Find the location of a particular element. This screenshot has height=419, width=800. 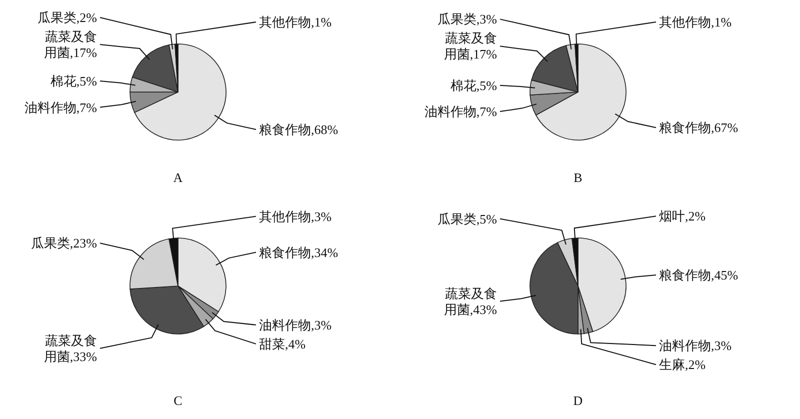

slice-label: 其他作物,3% is located at coordinates (295, 216).